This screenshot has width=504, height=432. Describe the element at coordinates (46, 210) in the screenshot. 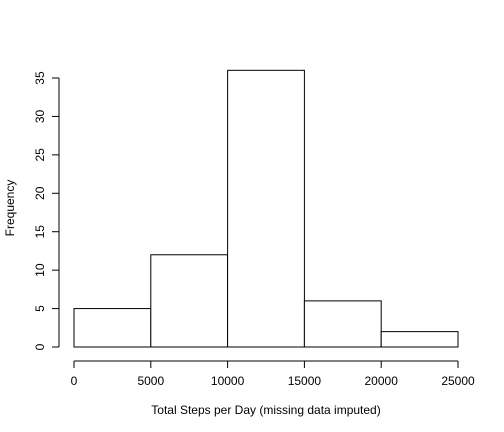

I see `y-axis: 0 5 10 15 20 25 30 35` at that location.